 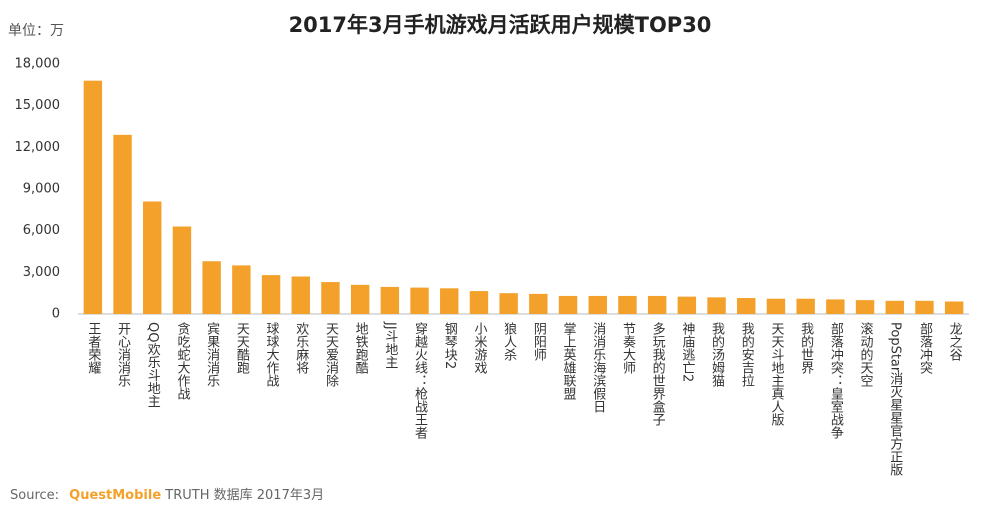 What do you see at coordinates (658, 373) in the screenshot?
I see `x-tick-label: 多玩我的世界盒子` at bounding box center [658, 373].